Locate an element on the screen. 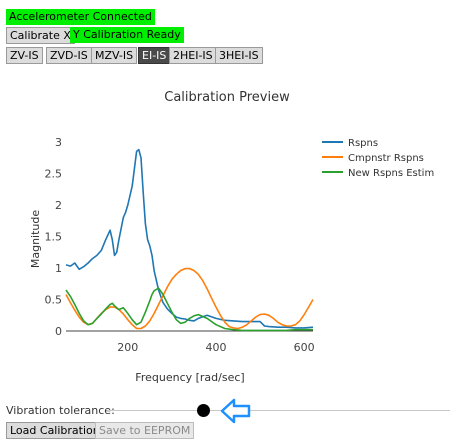 The height and width of the screenshot is (442, 456). series-line-cmpnstr-rspns is located at coordinates (189, 298).